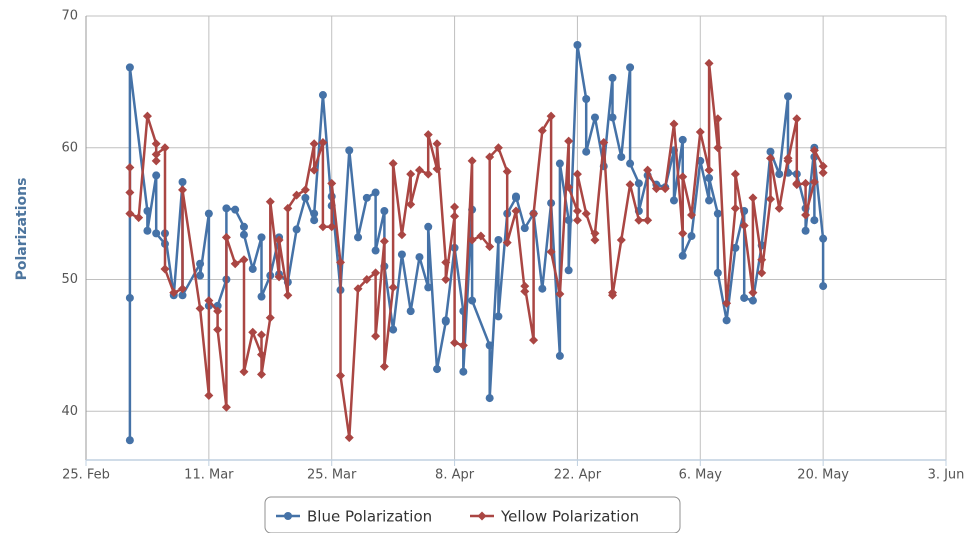  I want to click on legend-item: Yellow Polarization, so click(554, 517).